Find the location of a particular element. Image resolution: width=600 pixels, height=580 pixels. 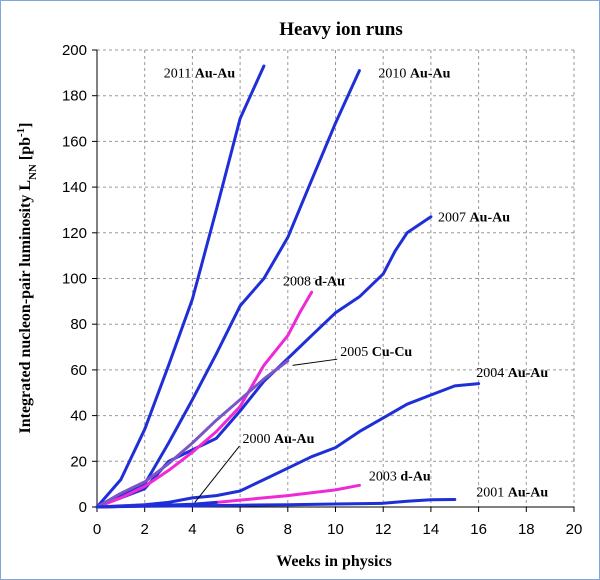

series-label-2008-d-au: 2008 d-Au is located at coordinates (314, 281).